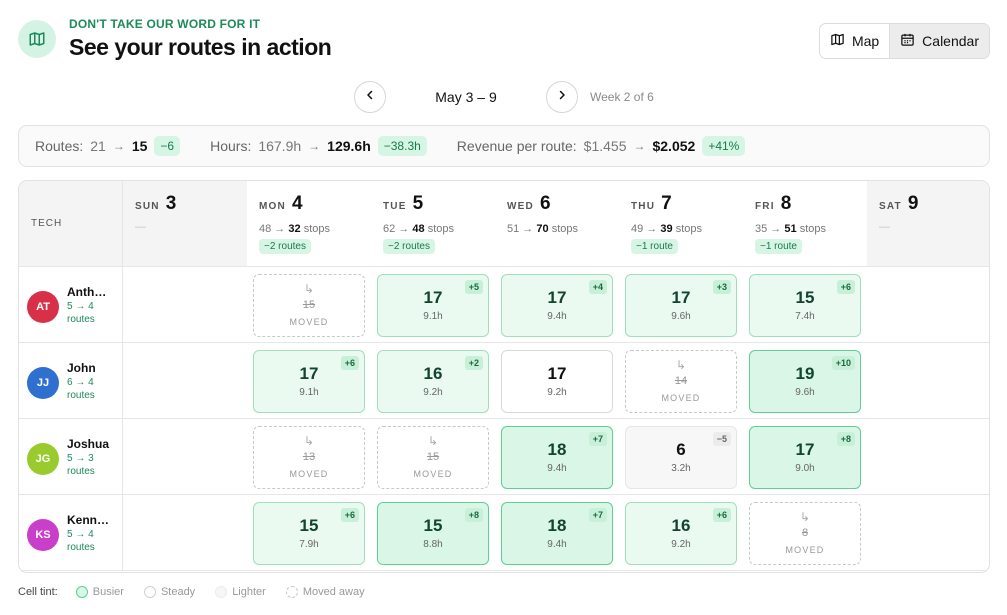 Image resolution: width=1007 pixels, height=615 pixels. I want to click on route-cell: 17 9.4h +4, so click(557, 305).